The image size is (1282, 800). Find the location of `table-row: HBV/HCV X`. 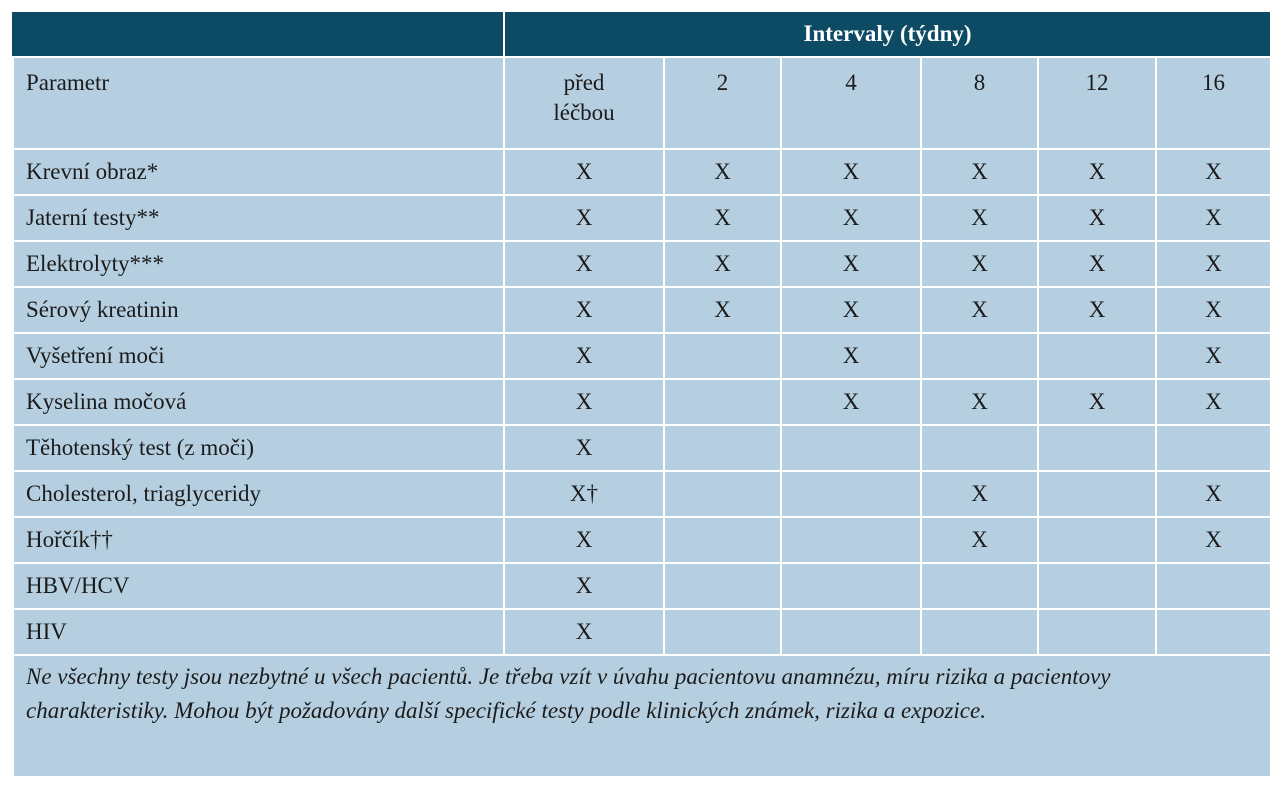

table-row: HBV/HCV X is located at coordinates (642, 586).